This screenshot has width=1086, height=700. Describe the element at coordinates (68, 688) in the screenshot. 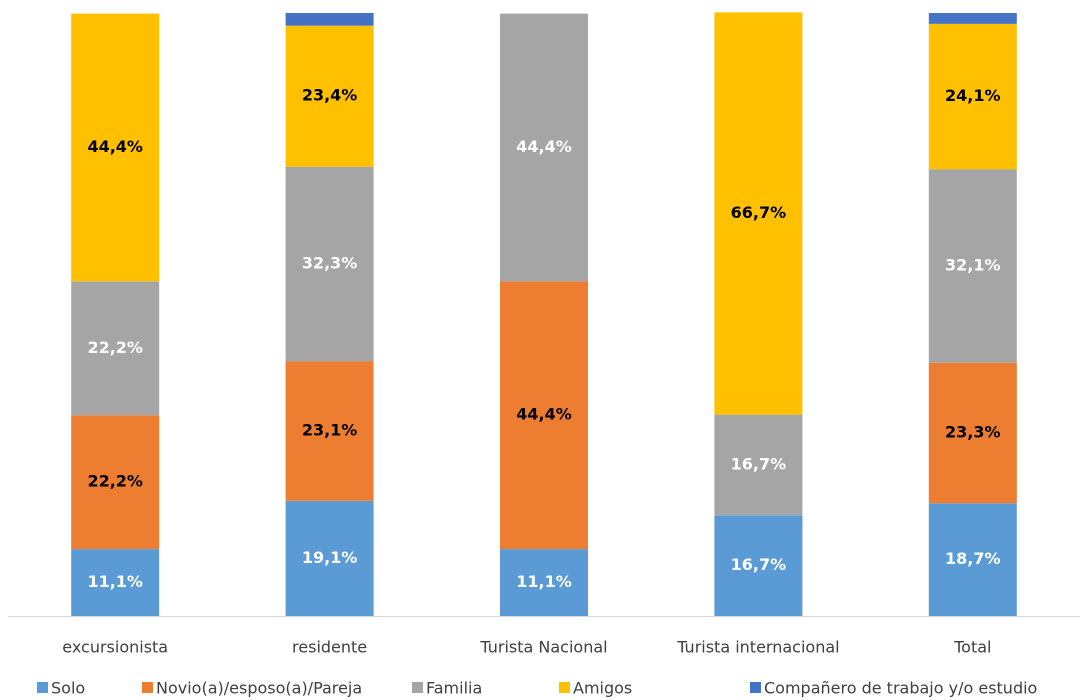

I see `legend-label: Solo` at that location.